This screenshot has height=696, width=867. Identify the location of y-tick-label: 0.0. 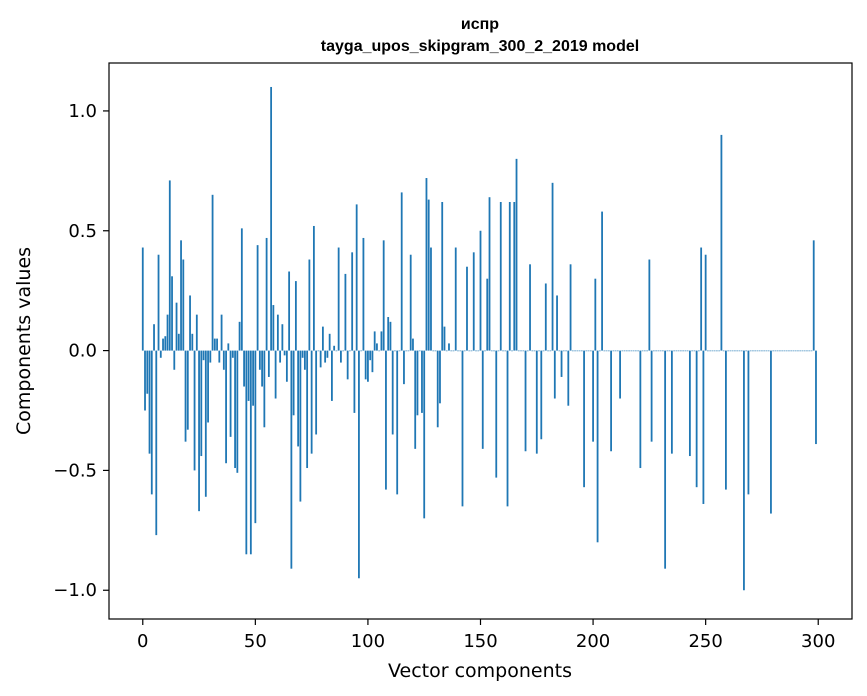
(82, 351).